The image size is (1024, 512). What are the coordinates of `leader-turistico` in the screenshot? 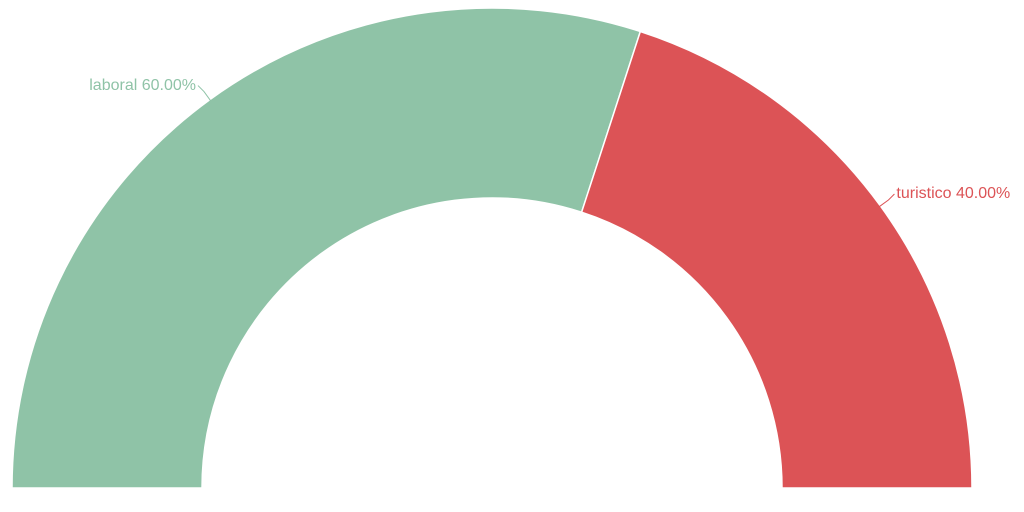 It's located at (886, 200).